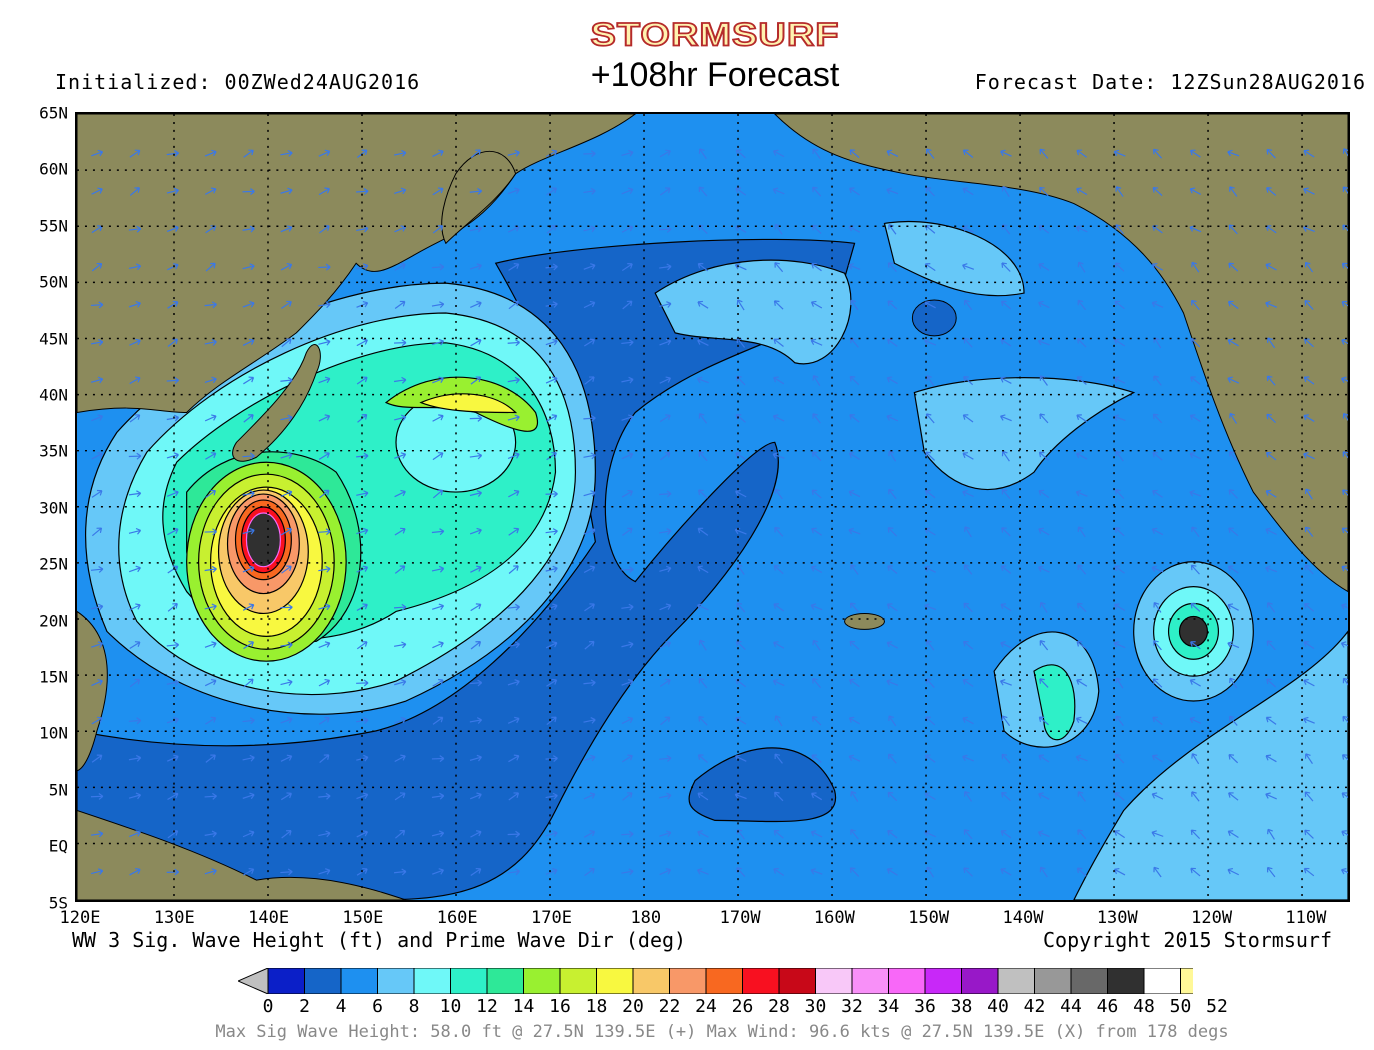  What do you see at coordinates (1210, 765) in the screenshot?
I see `contour-region-6-8ft` at bounding box center [1210, 765].